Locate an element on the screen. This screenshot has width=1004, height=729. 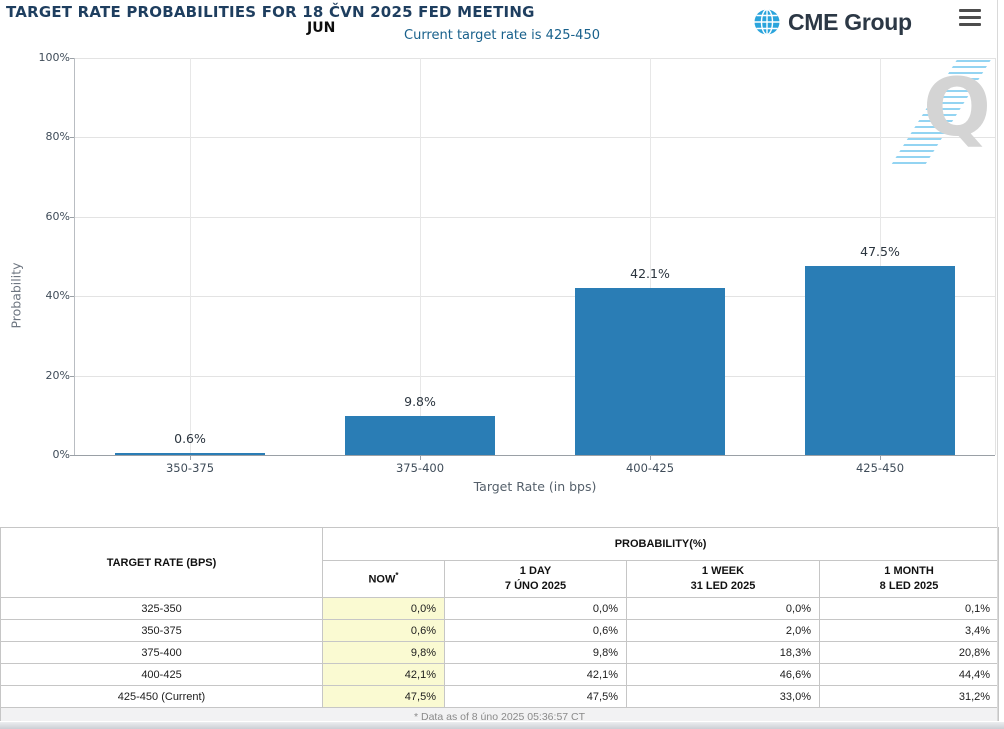
probability-cell: 42,1% is located at coordinates (535, 674).